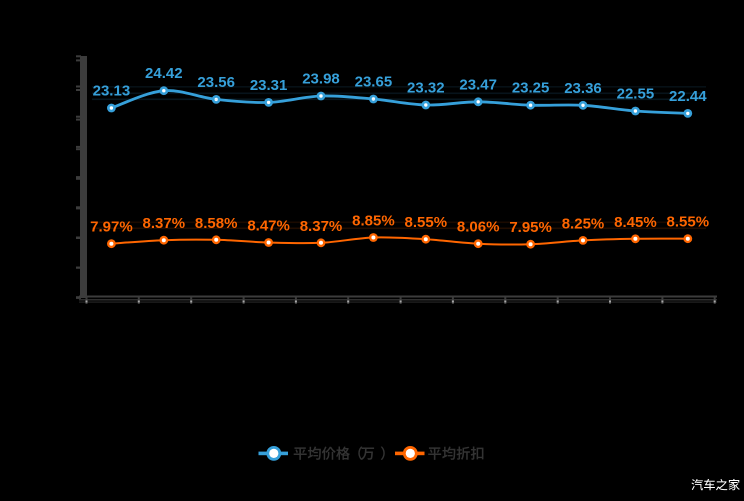 The height and width of the screenshot is (501, 744). What do you see at coordinates (478, 84) in the screenshot?
I see `svg-text: 23.47` at bounding box center [478, 84].